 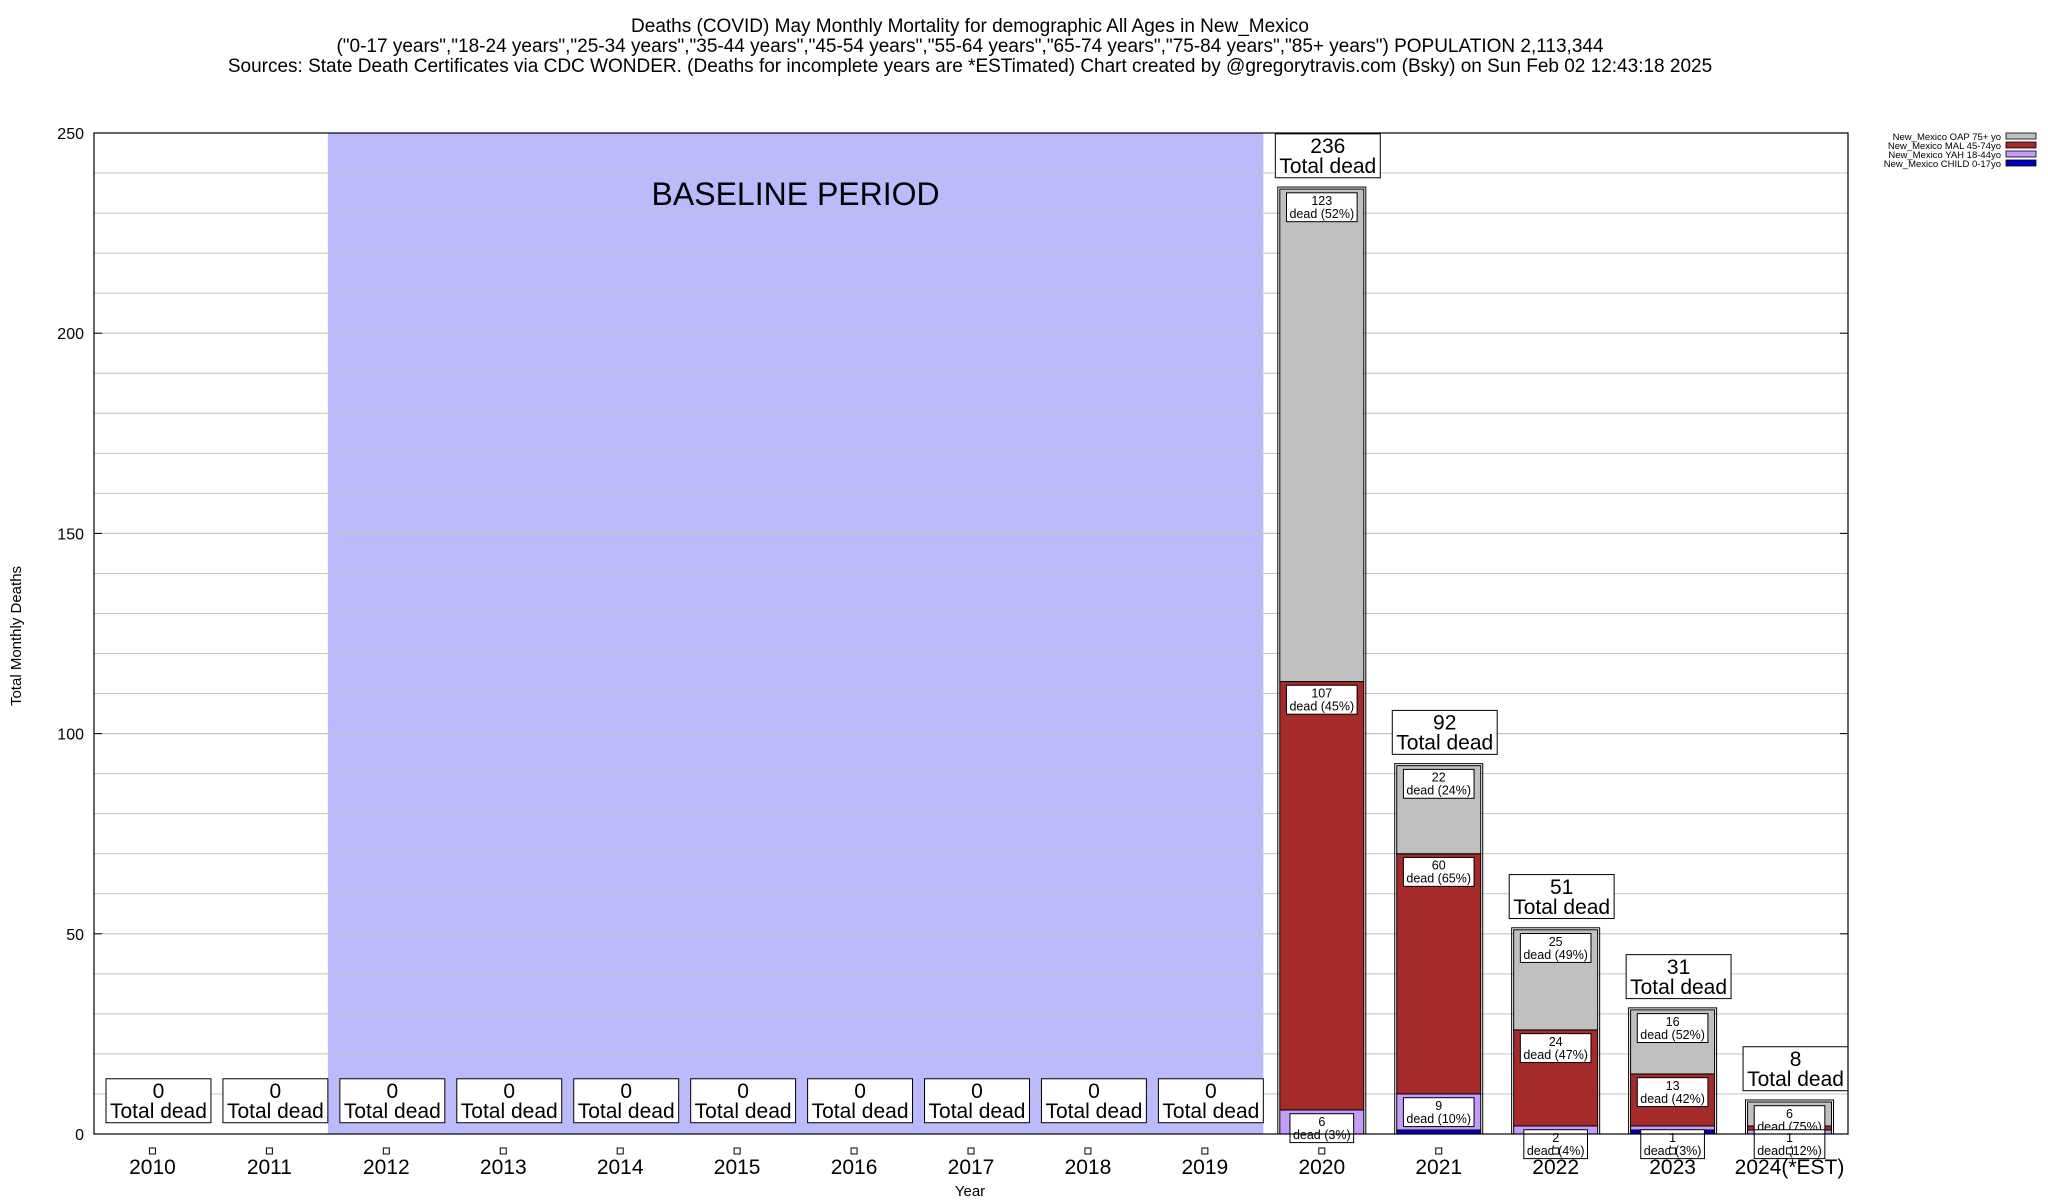 I want to click on x-tick-label: 2022, so click(x=1555, y=1167).